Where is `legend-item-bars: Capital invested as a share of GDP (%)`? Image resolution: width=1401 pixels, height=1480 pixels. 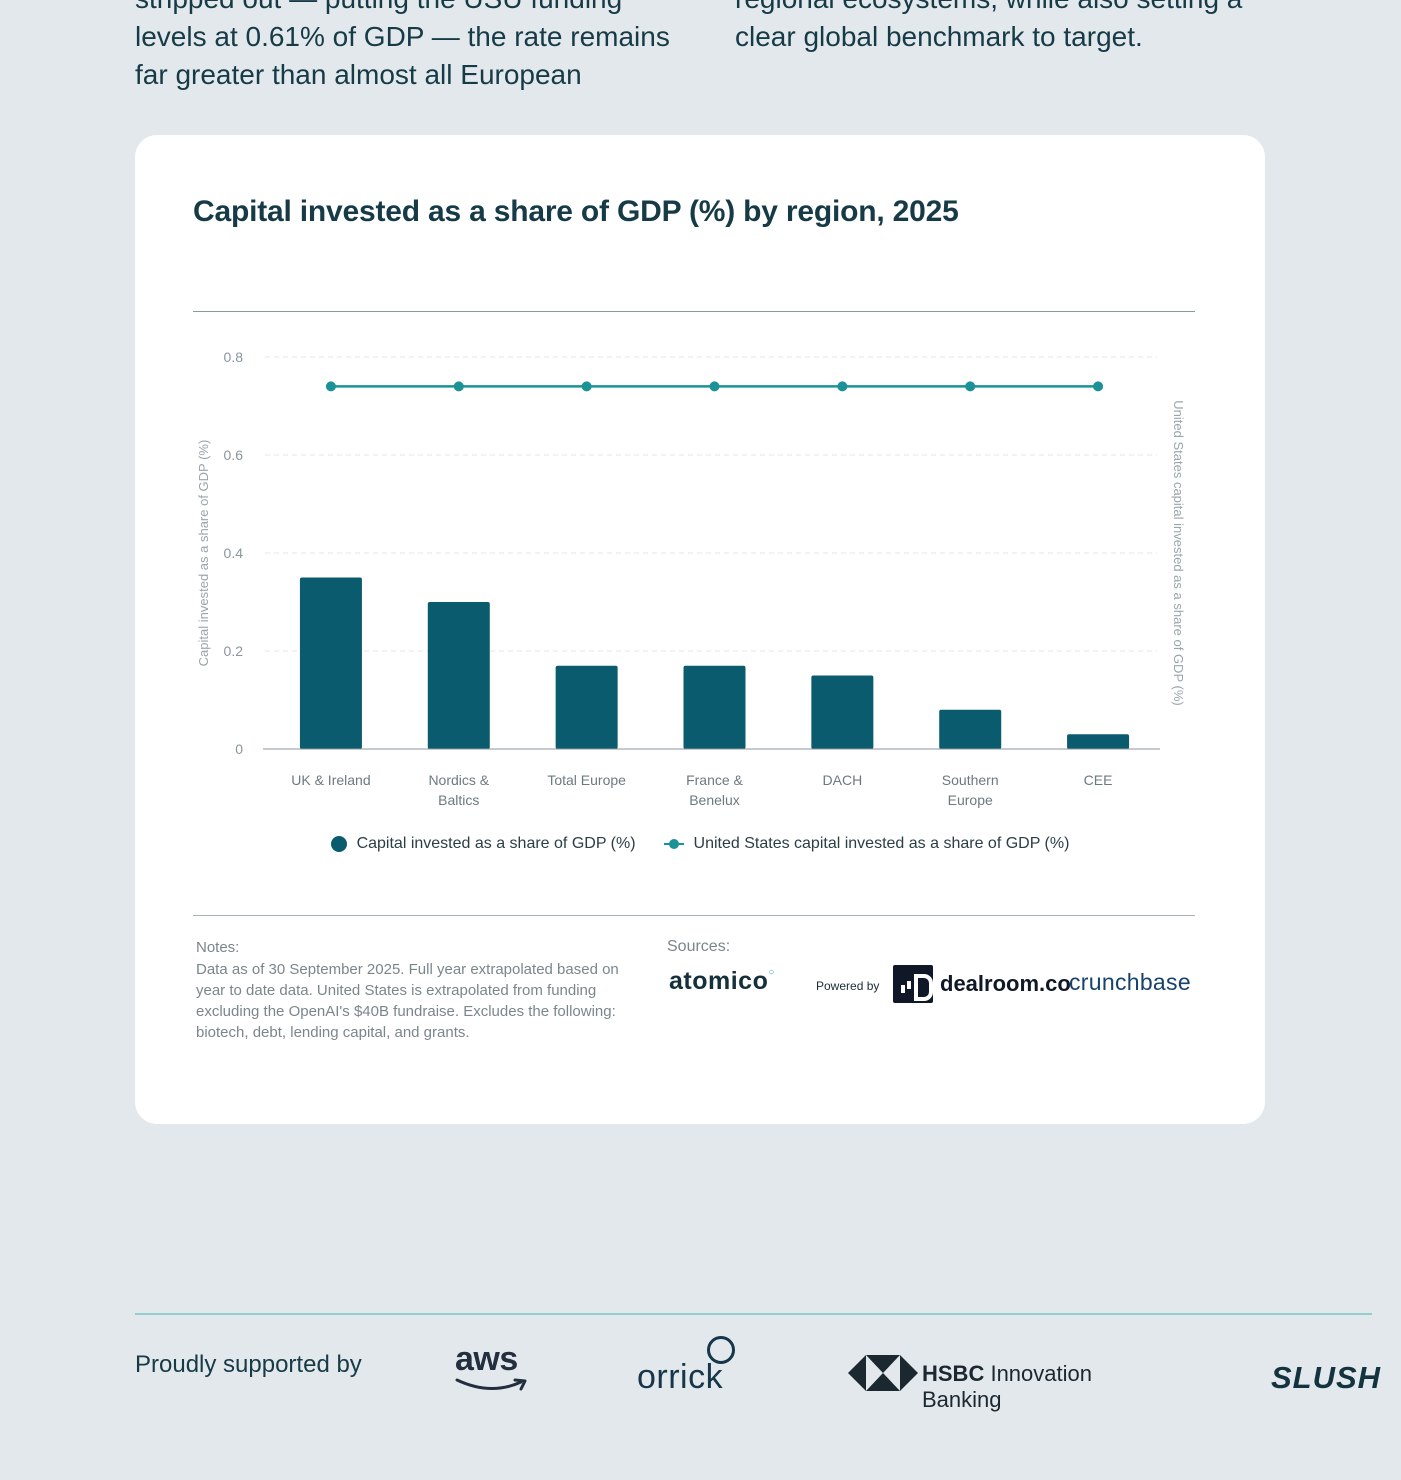 legend-item-bars: Capital invested as a share of GDP (%) is located at coordinates (483, 844).